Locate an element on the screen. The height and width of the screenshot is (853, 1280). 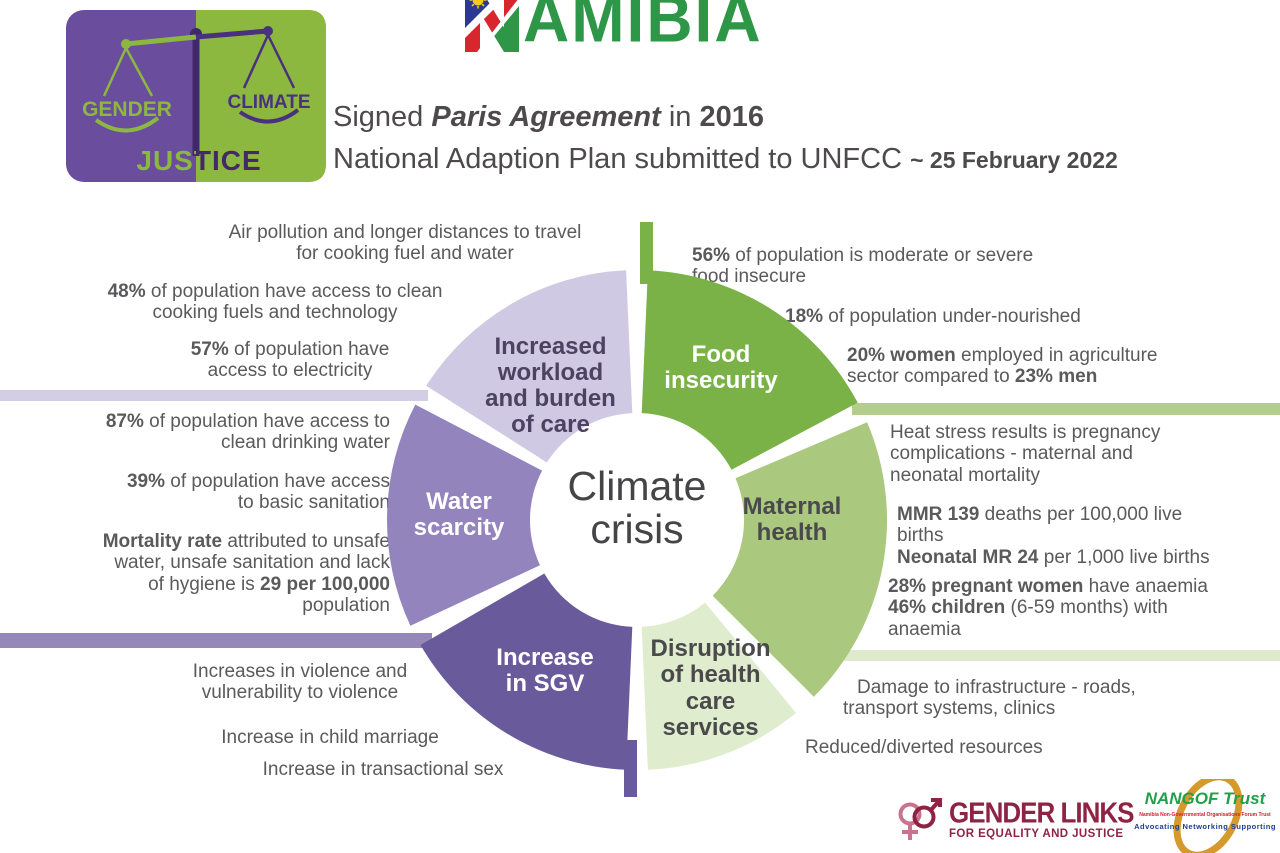
segment-water-scarcity is located at coordinates (465, 515).